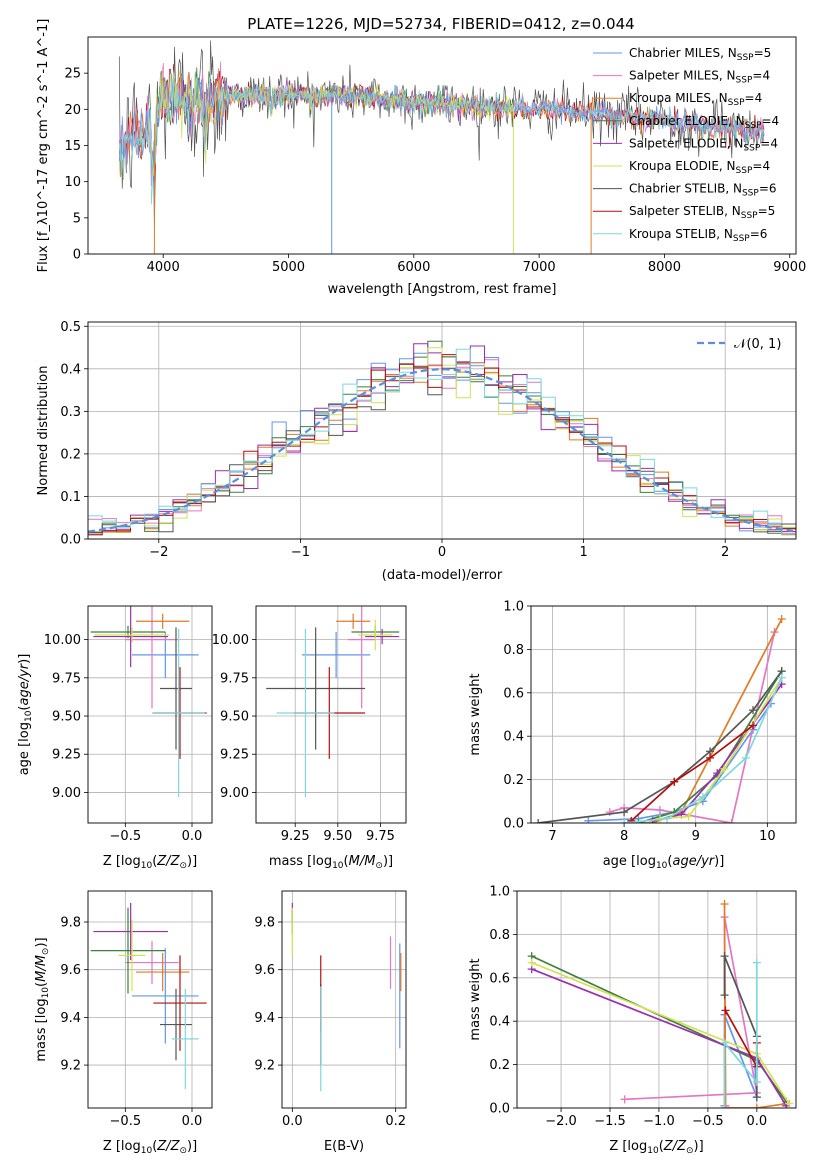 This screenshot has height=1174, width=819. Describe the element at coordinates (148, 995) in the screenshot. I see `mass_vs_Z-plot-area` at that location.